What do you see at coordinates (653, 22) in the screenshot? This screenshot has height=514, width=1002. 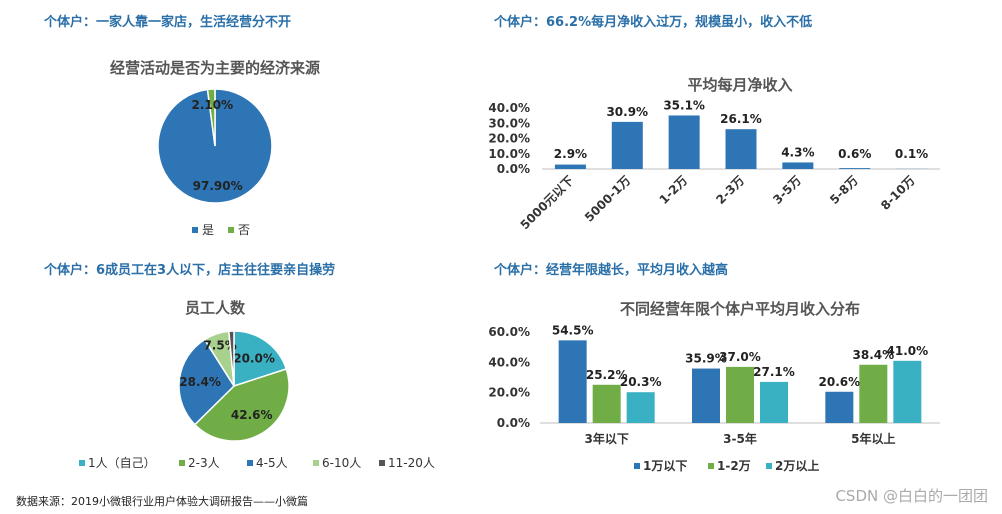 I see `heading-top-right: 个体户：66.2%每月净收入过万，规模虽小，收入不低` at bounding box center [653, 22].